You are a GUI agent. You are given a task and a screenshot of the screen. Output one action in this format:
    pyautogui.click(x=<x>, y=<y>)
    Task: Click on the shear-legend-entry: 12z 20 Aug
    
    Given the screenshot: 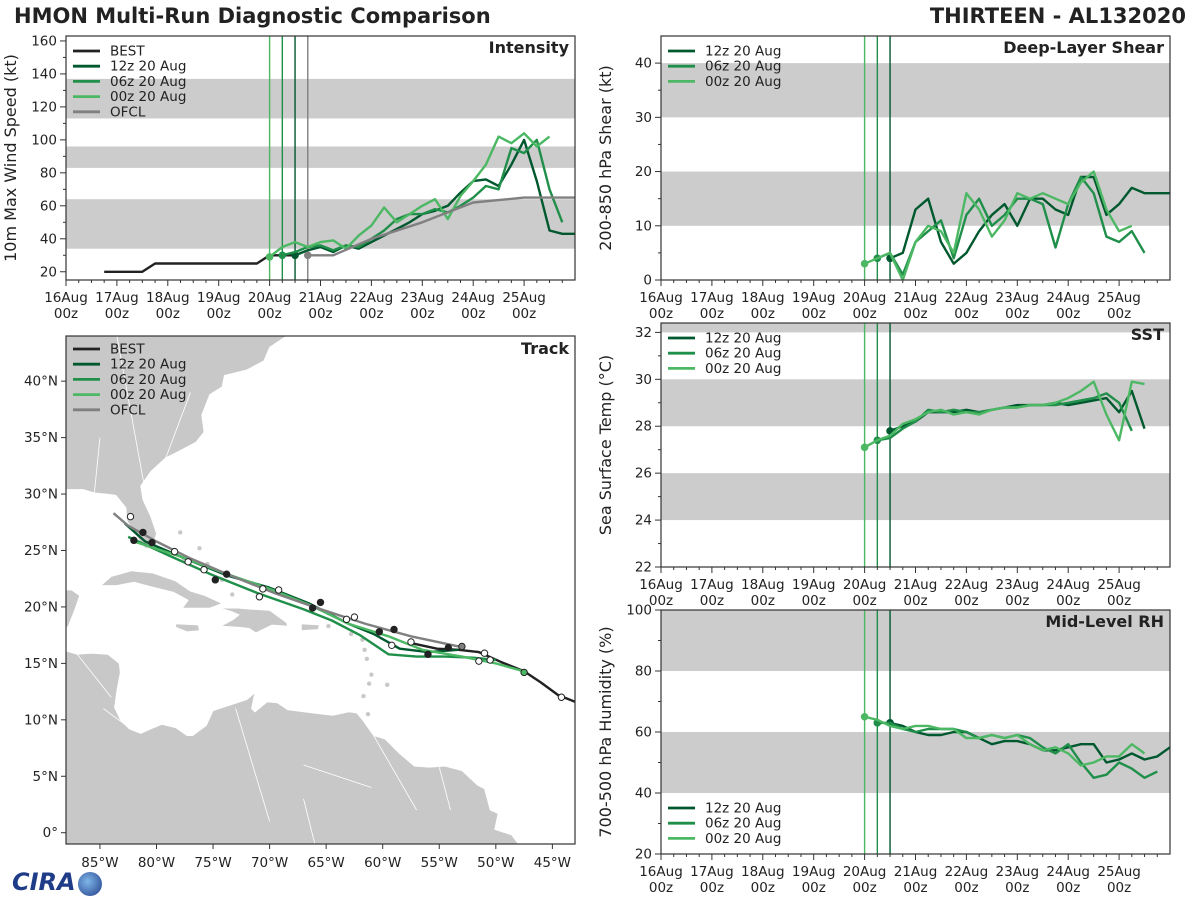 What is the action you would take?
    pyautogui.click(x=743, y=52)
    